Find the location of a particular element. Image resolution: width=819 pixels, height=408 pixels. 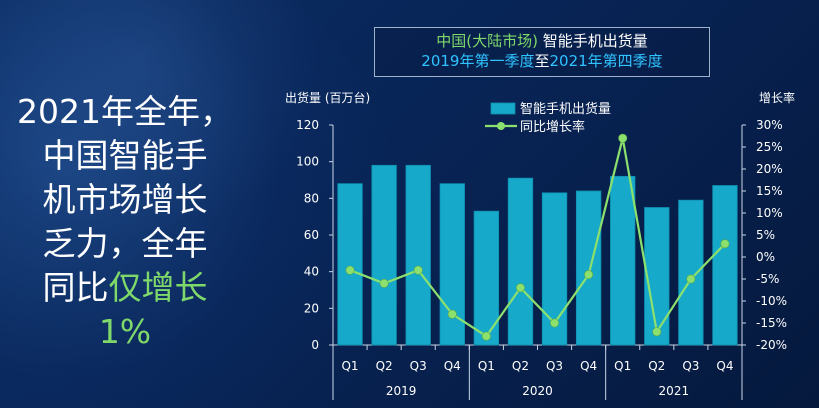

x-year-label: 2019 is located at coordinates (401, 391).